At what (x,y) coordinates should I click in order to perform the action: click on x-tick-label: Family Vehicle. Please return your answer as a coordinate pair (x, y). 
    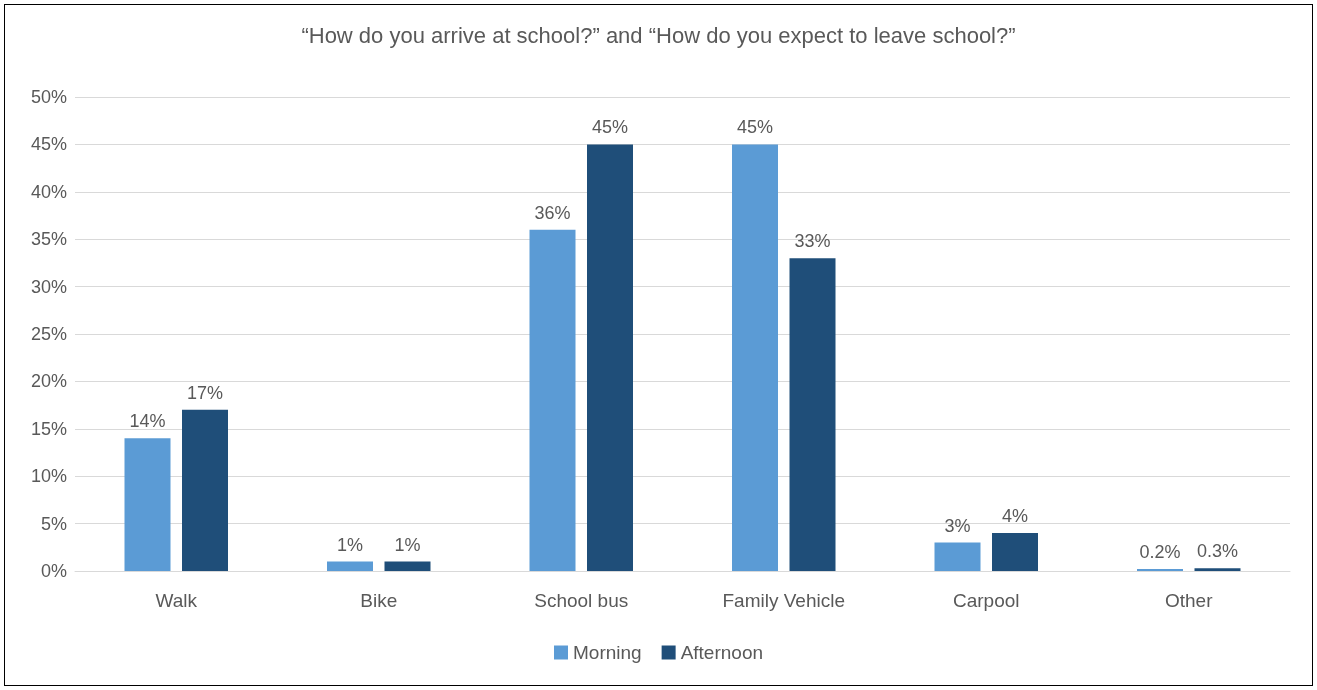
    Looking at the image, I should click on (783, 600).